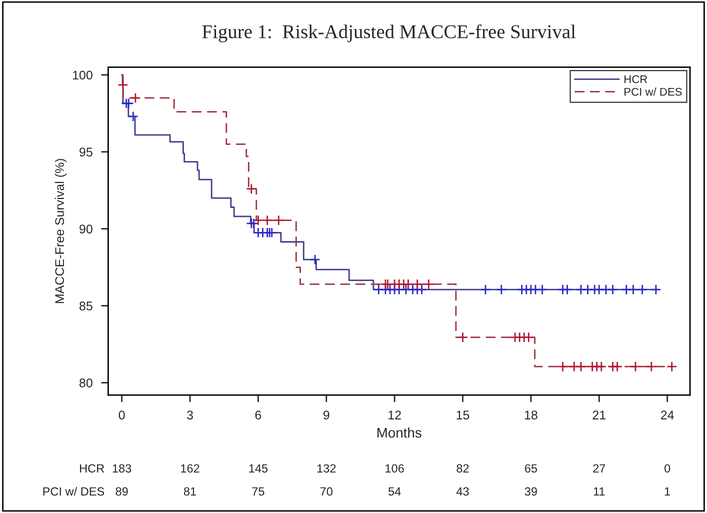 The width and height of the screenshot is (707, 513). What do you see at coordinates (122, 491) in the screenshot?
I see `text: 89` at bounding box center [122, 491].